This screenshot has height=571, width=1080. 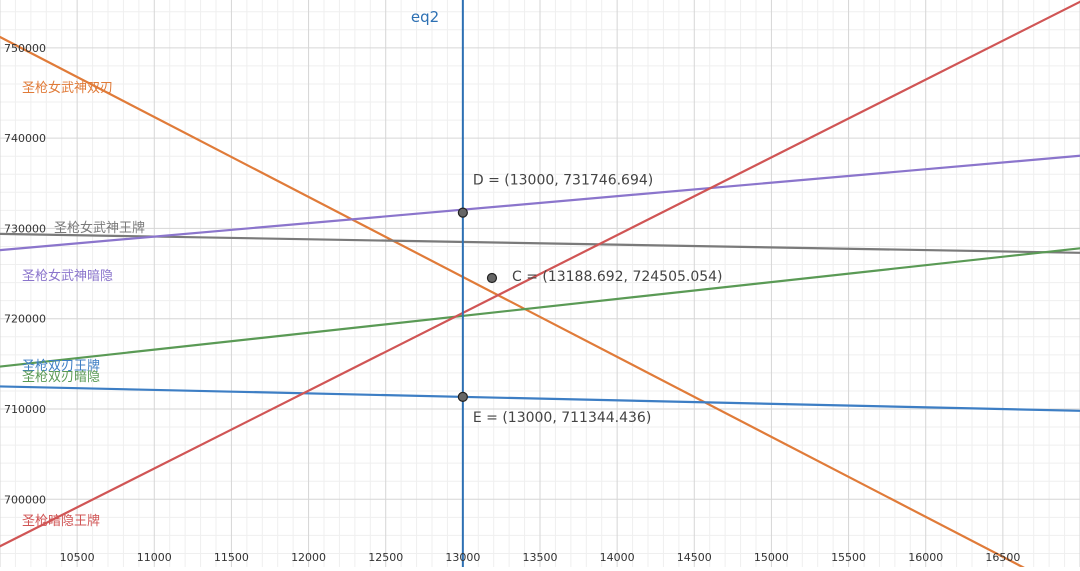 What do you see at coordinates (462, 396) in the screenshot?
I see `point-E` at bounding box center [462, 396].